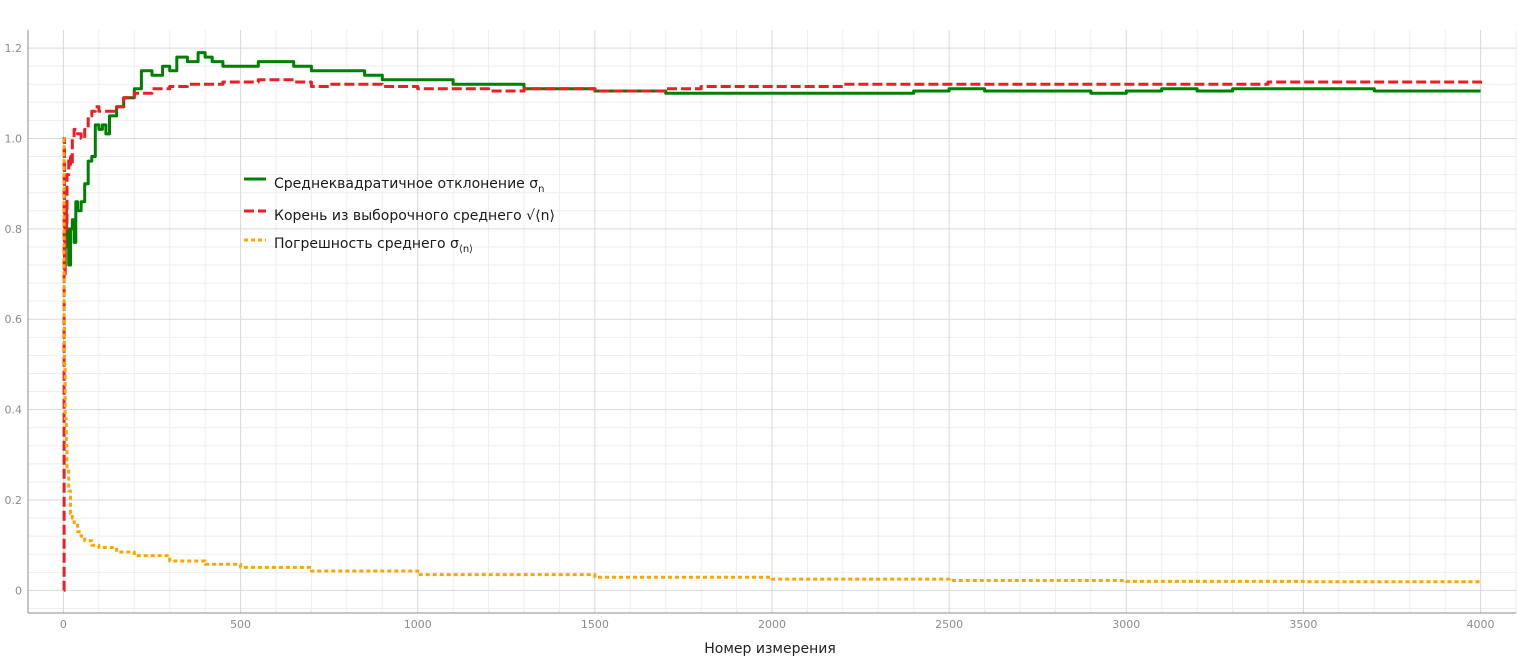 This screenshot has height=658, width=1518. Describe the element at coordinates (14, 229) in the screenshot. I see `y-tick-label: 0.8` at that location.